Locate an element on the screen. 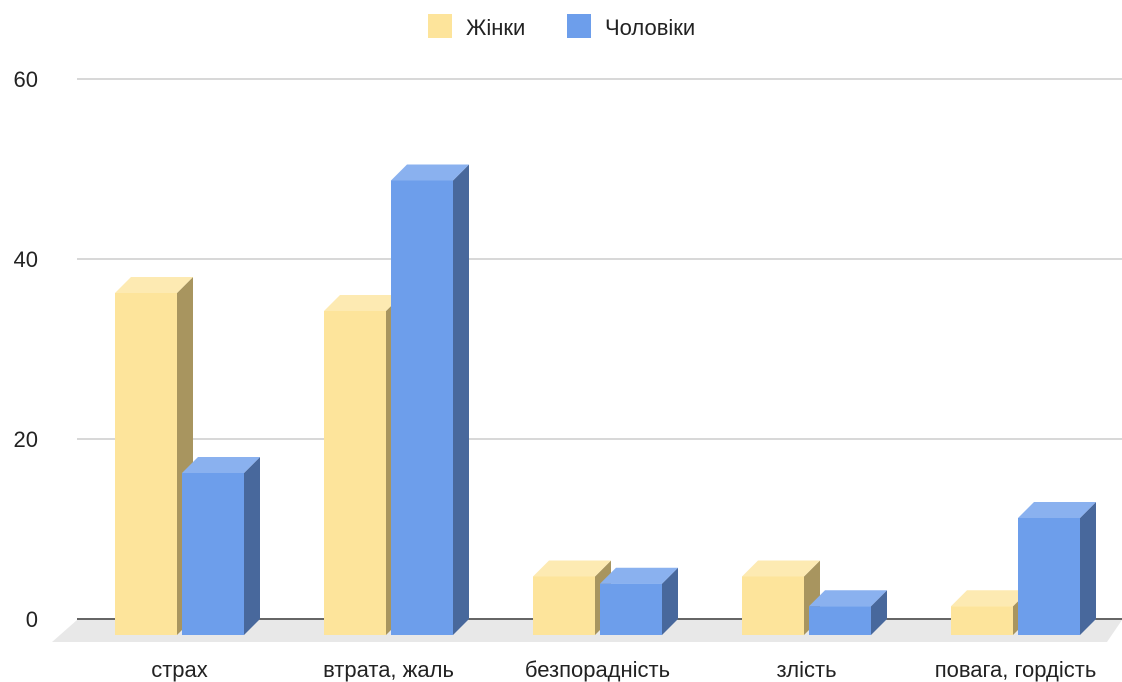 Image resolution: width=1122 pixels, height=682 pixels. x-category-label: страх is located at coordinates (179, 669).